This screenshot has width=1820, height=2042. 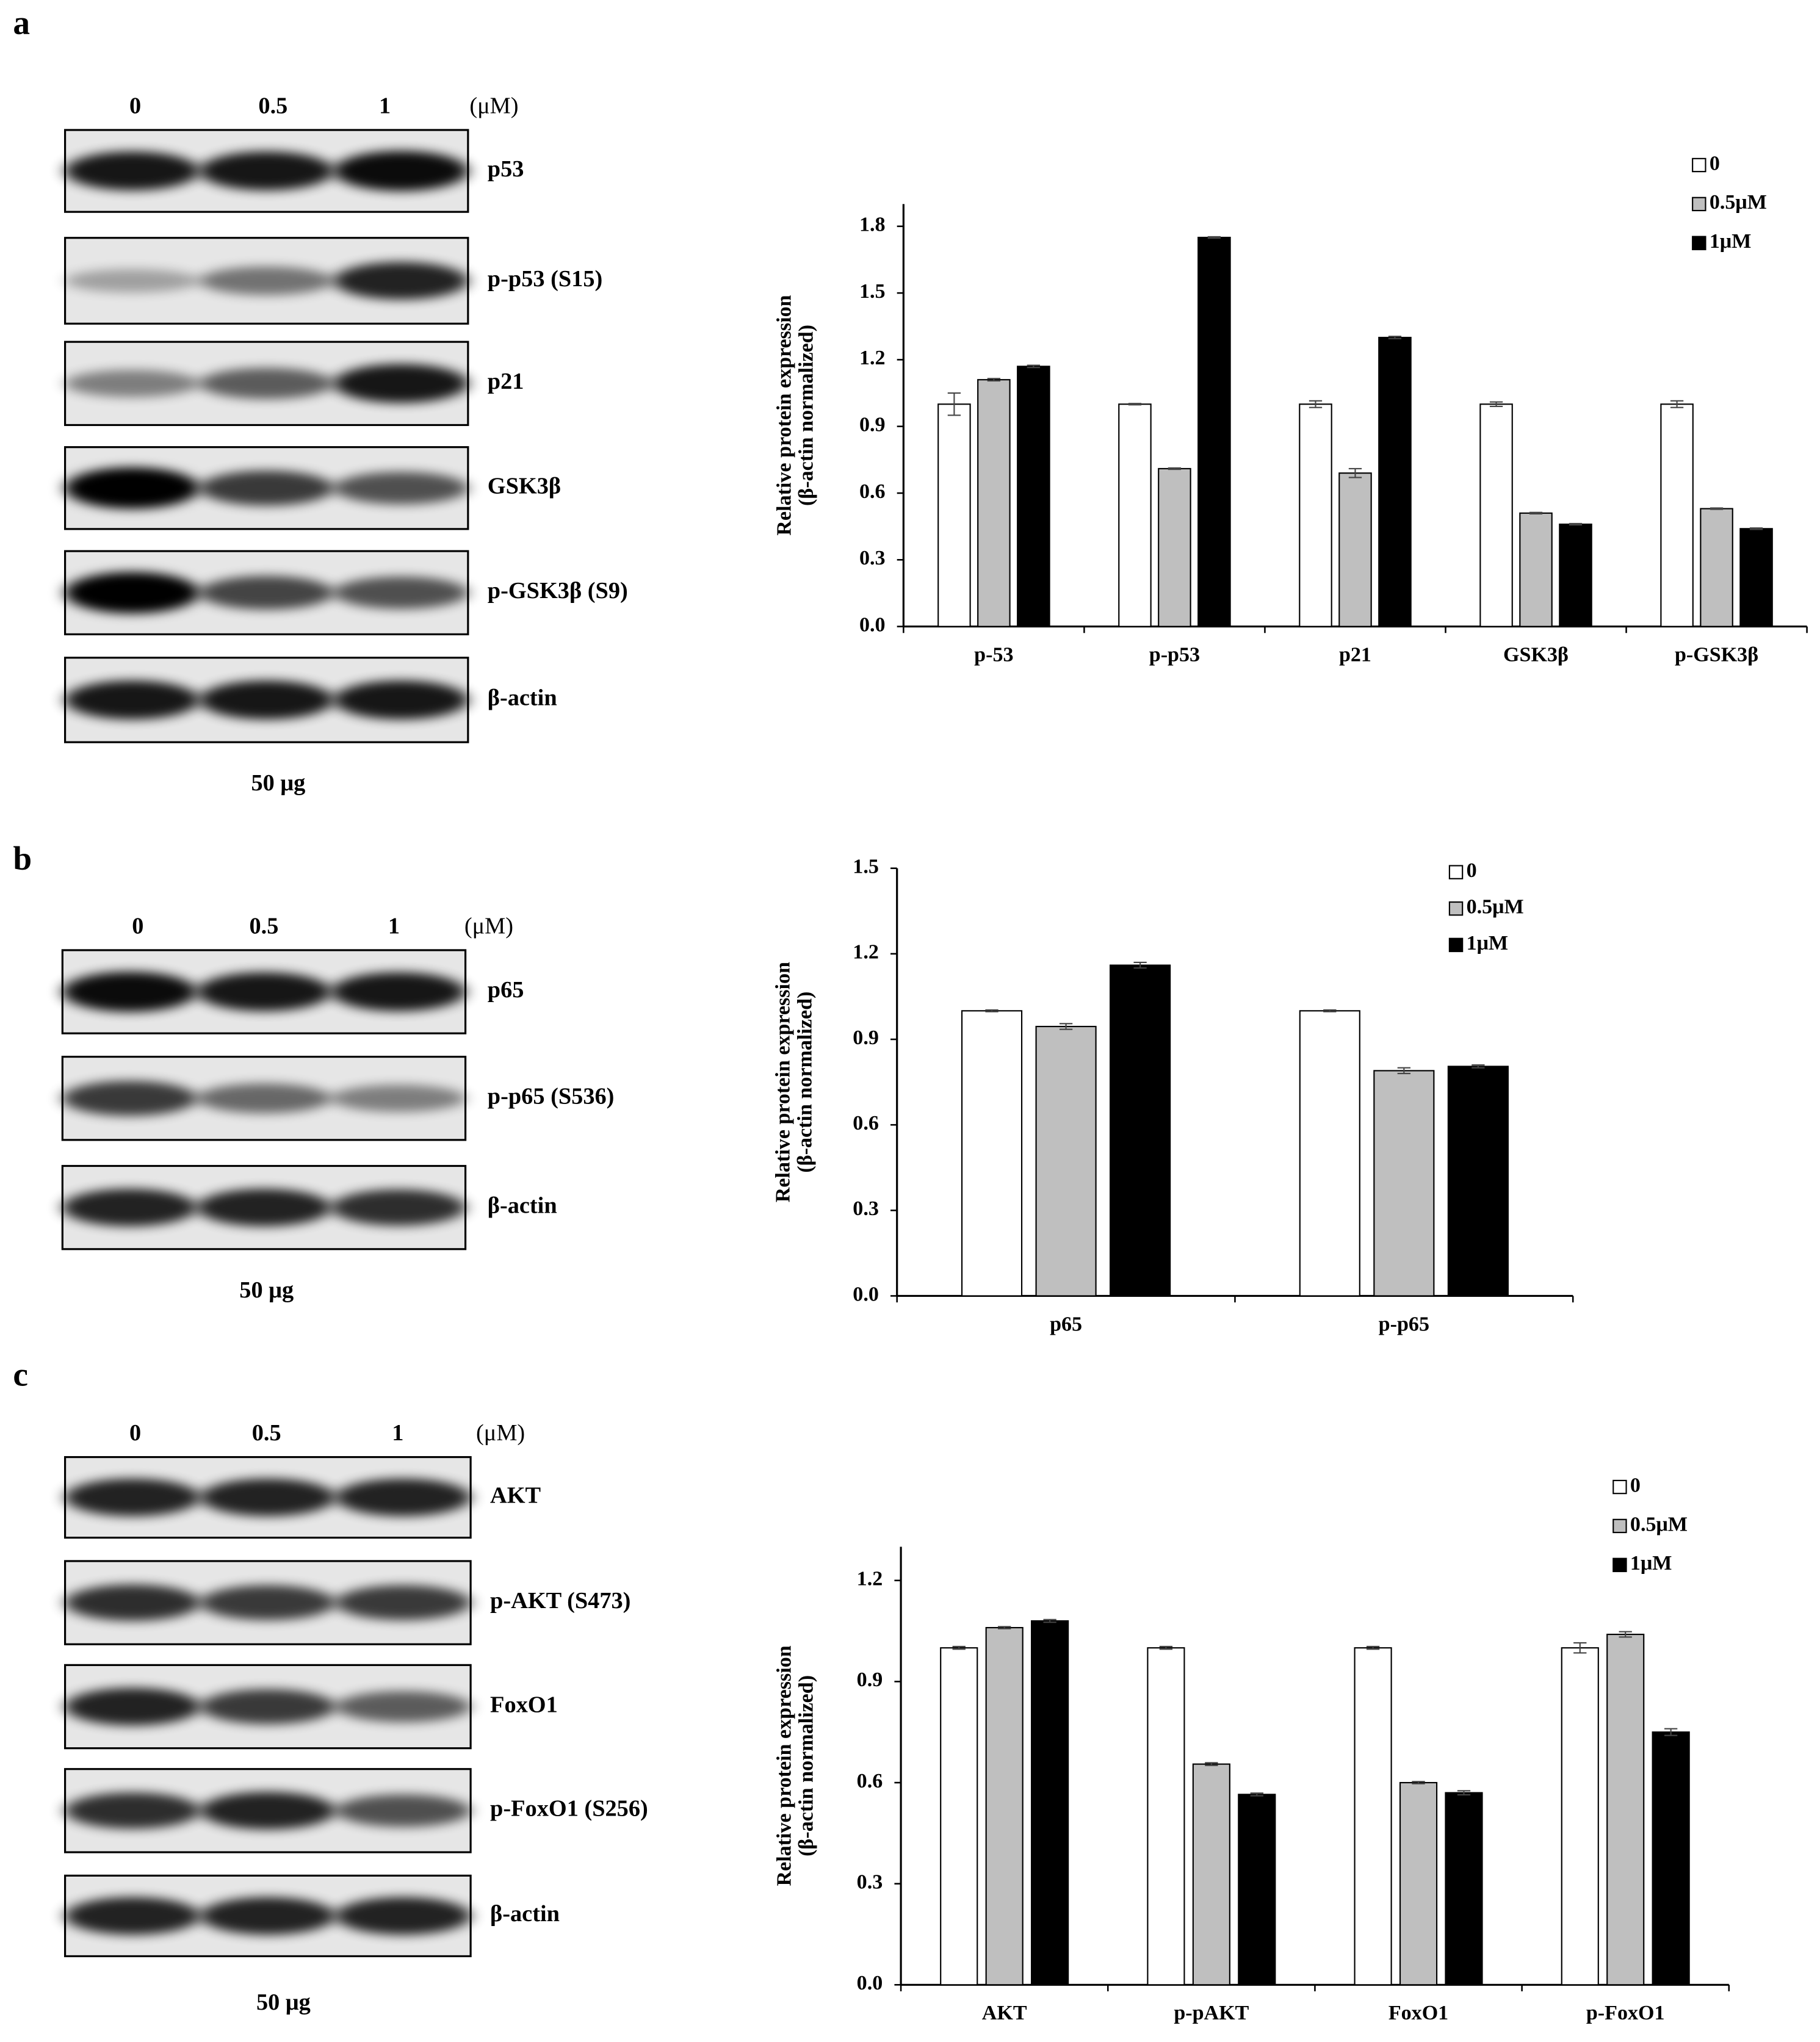 What do you see at coordinates (506, 381) in the screenshot?
I see `blot-label: p21` at bounding box center [506, 381].